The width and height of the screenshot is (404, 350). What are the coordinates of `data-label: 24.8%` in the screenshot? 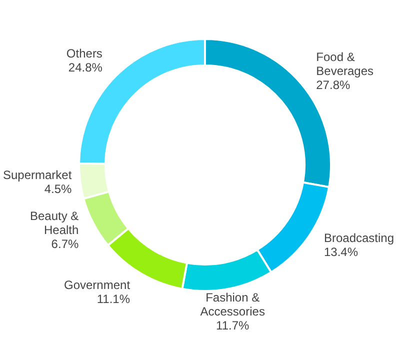 It's located at (85, 67).